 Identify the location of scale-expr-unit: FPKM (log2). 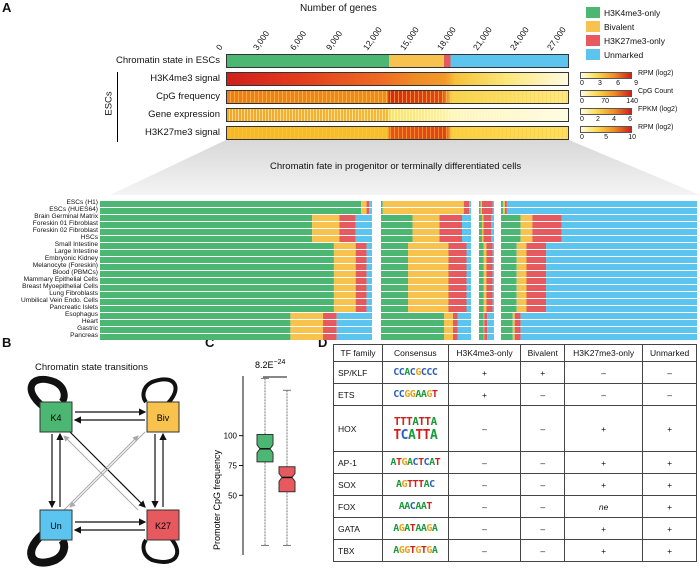
(658, 109).